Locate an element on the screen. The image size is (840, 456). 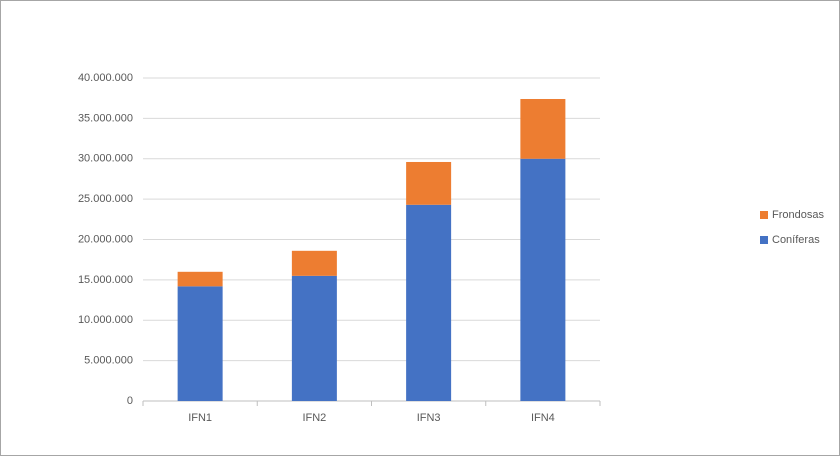
legend-label: Coníferas is located at coordinates (796, 240).